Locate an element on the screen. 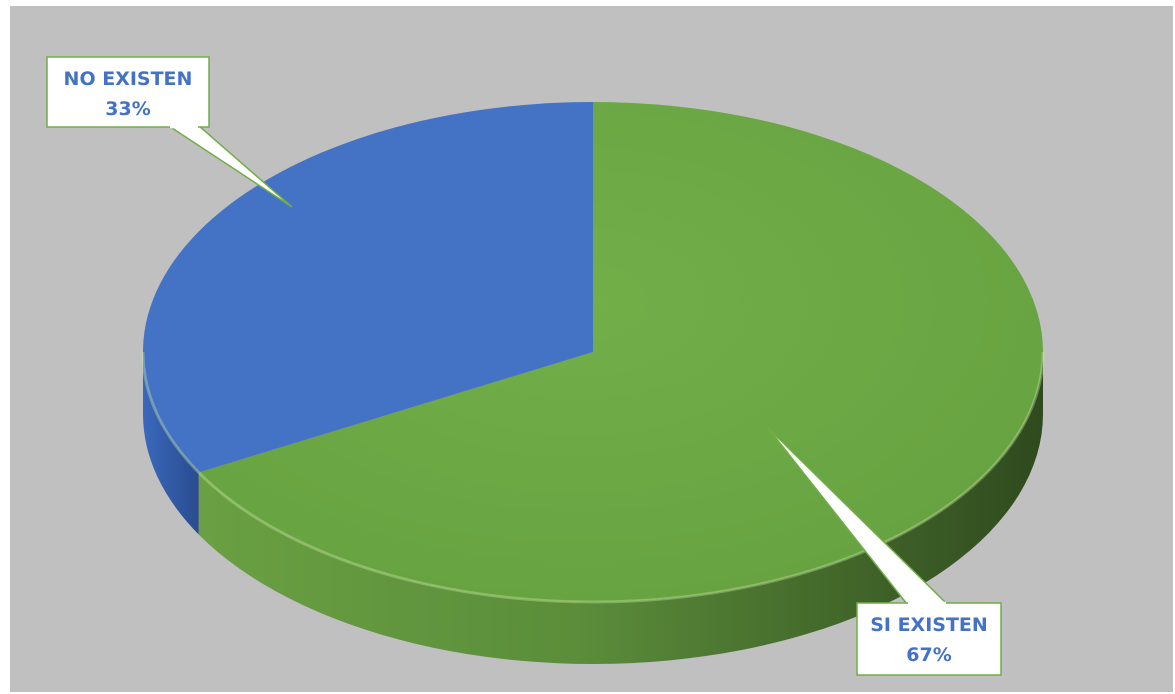 This screenshot has width=1175, height=694. data-label-category: NO EXISTEN is located at coordinates (128, 79).